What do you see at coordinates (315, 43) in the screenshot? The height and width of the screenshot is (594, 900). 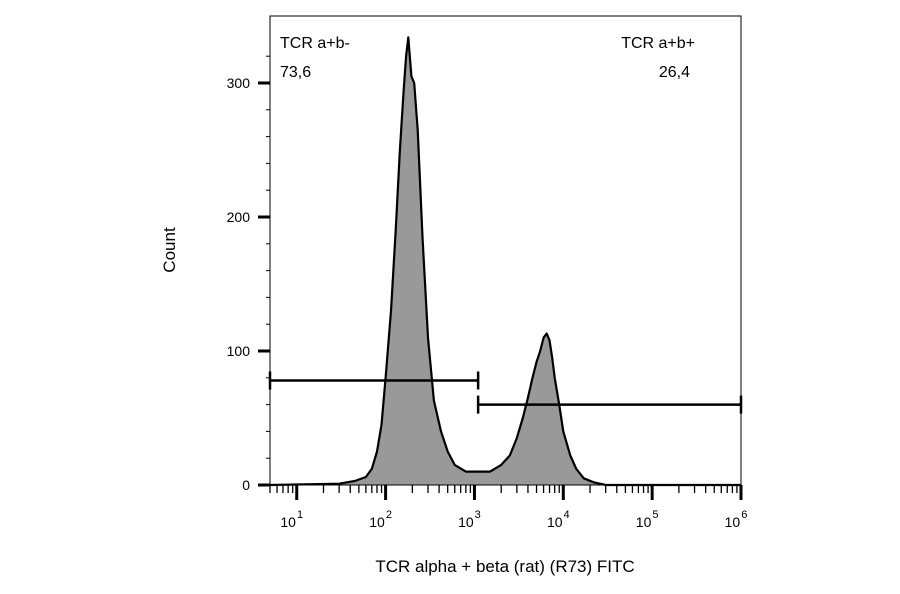 I see `gate-label-negative: TCR a+b-` at bounding box center [315, 43].